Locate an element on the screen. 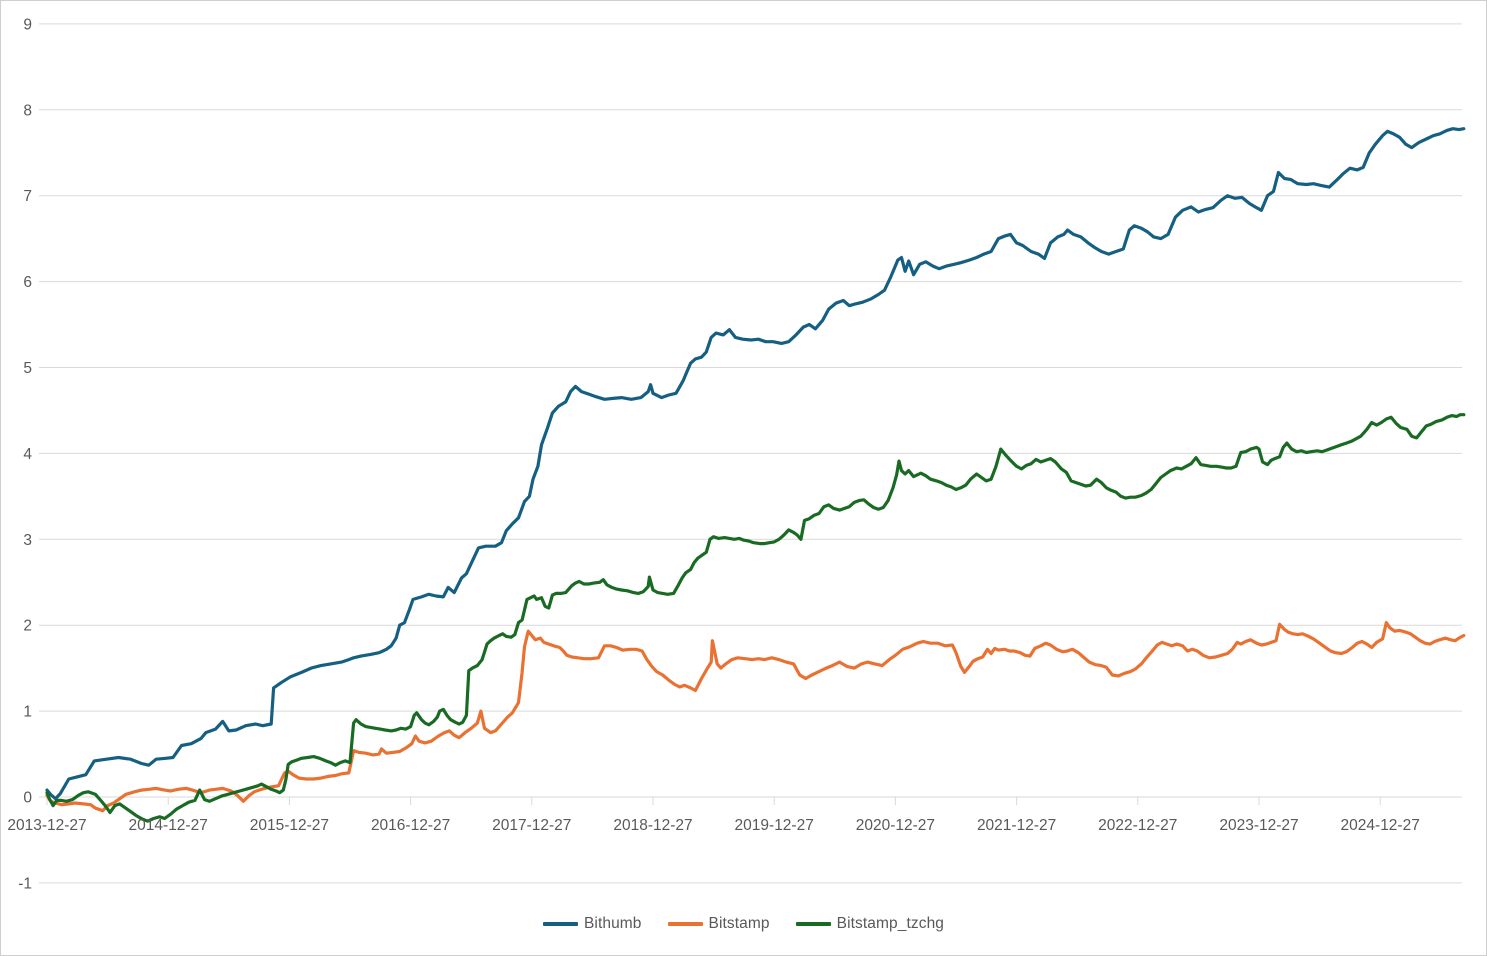  x-tick-label-4: 2017-12-27 is located at coordinates (531, 825).